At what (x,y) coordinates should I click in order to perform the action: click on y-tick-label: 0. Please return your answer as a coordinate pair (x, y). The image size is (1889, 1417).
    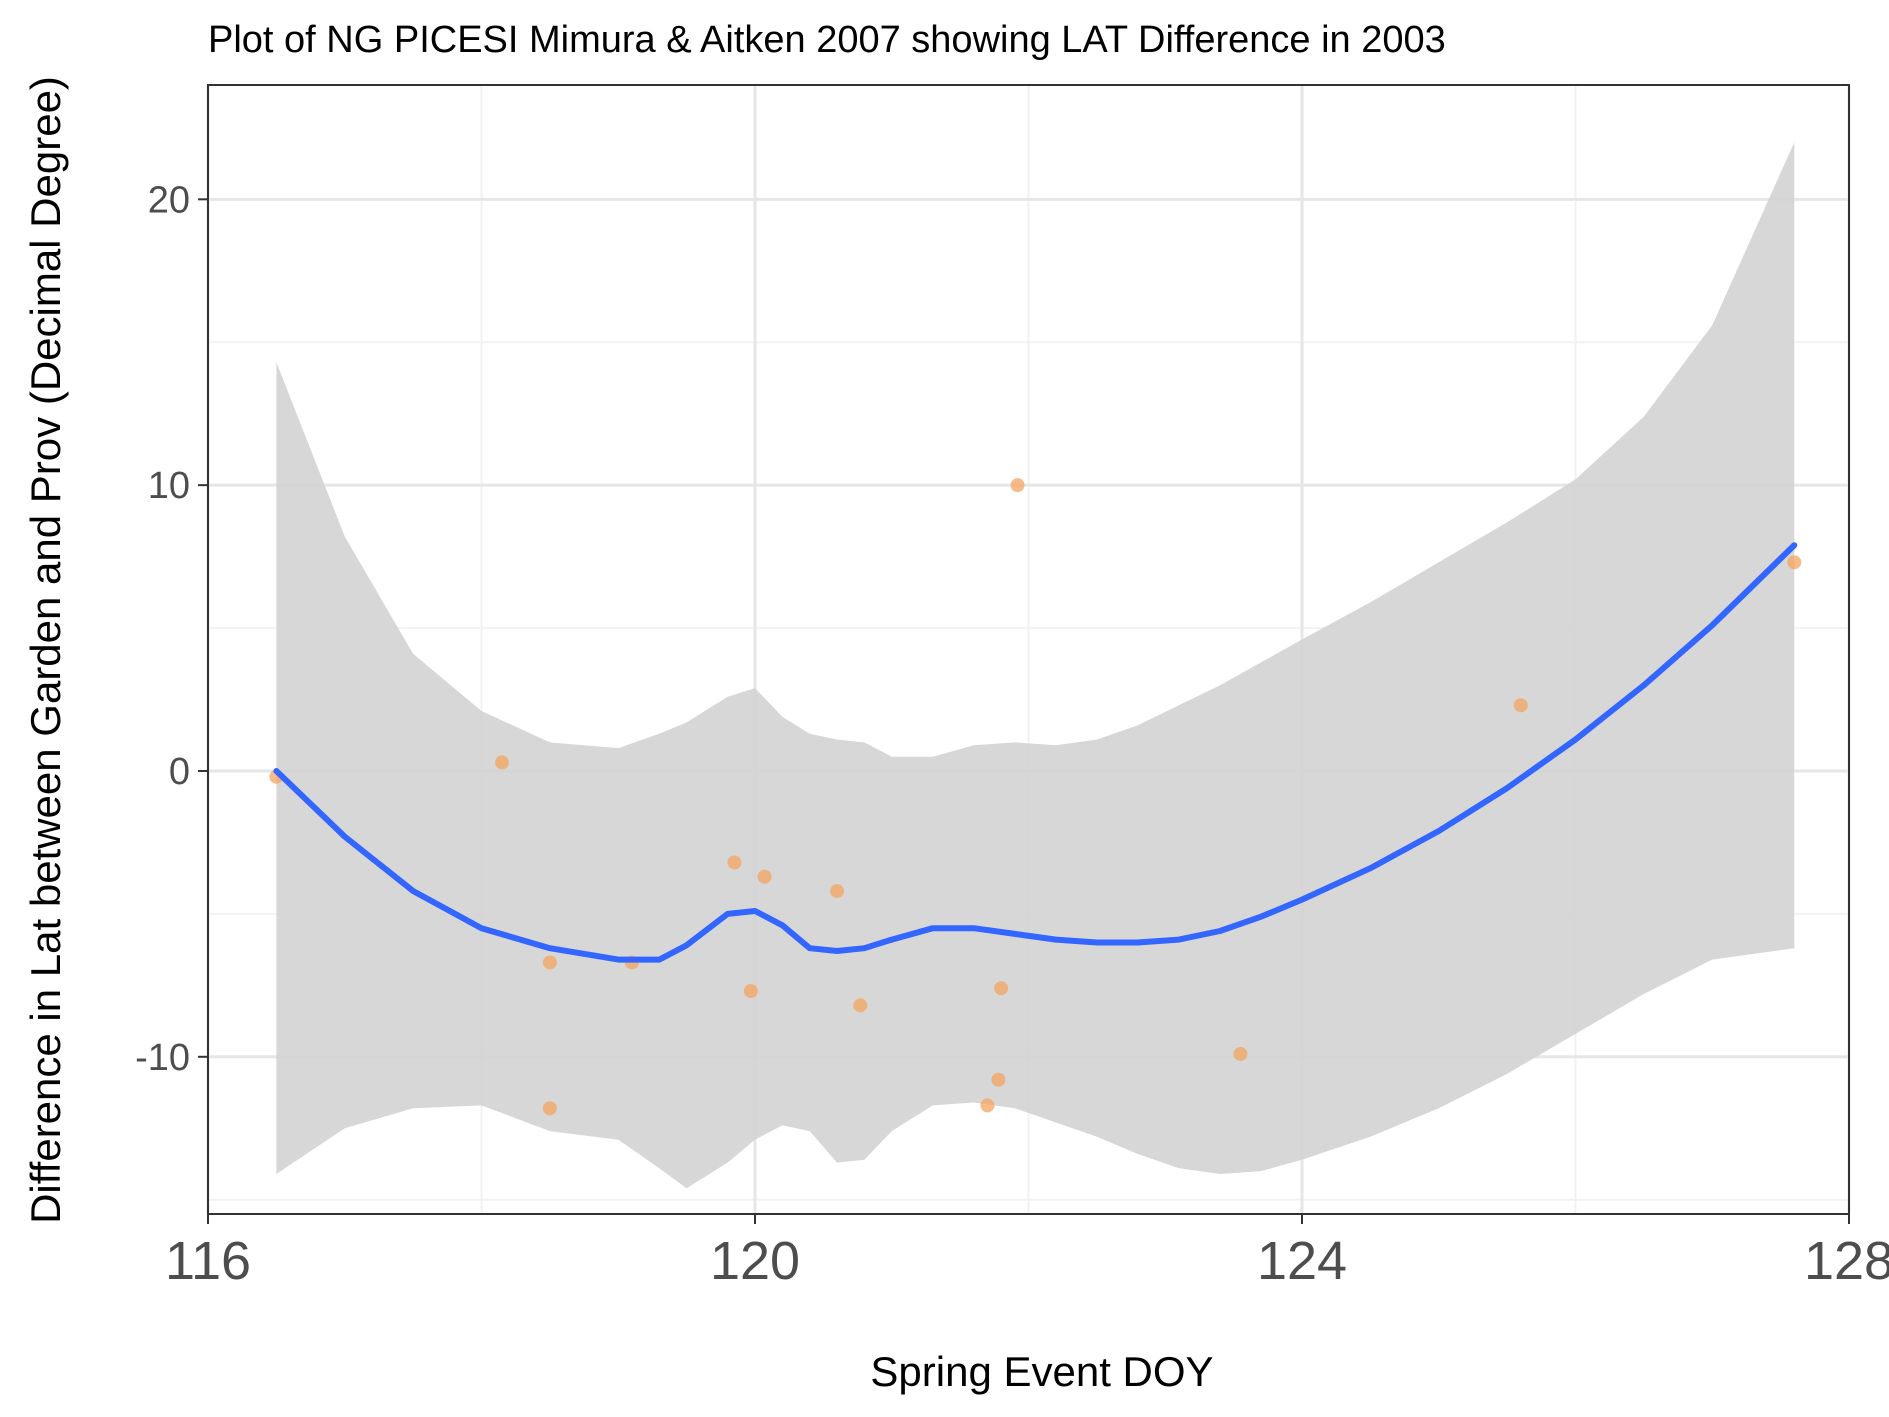
    Looking at the image, I should click on (179, 772).